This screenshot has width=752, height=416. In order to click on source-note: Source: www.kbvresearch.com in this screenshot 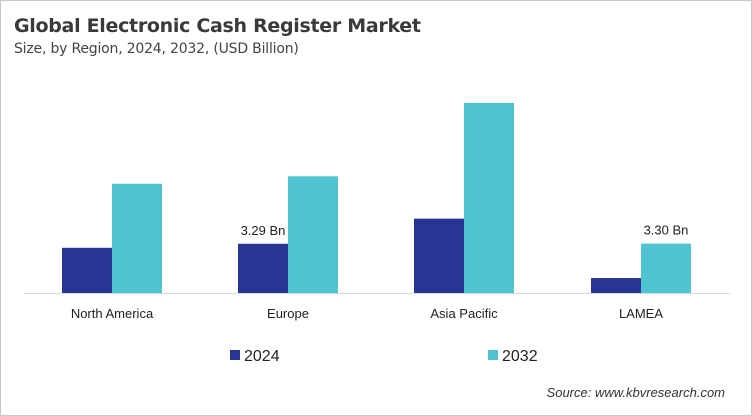, I will do `click(635, 392)`.